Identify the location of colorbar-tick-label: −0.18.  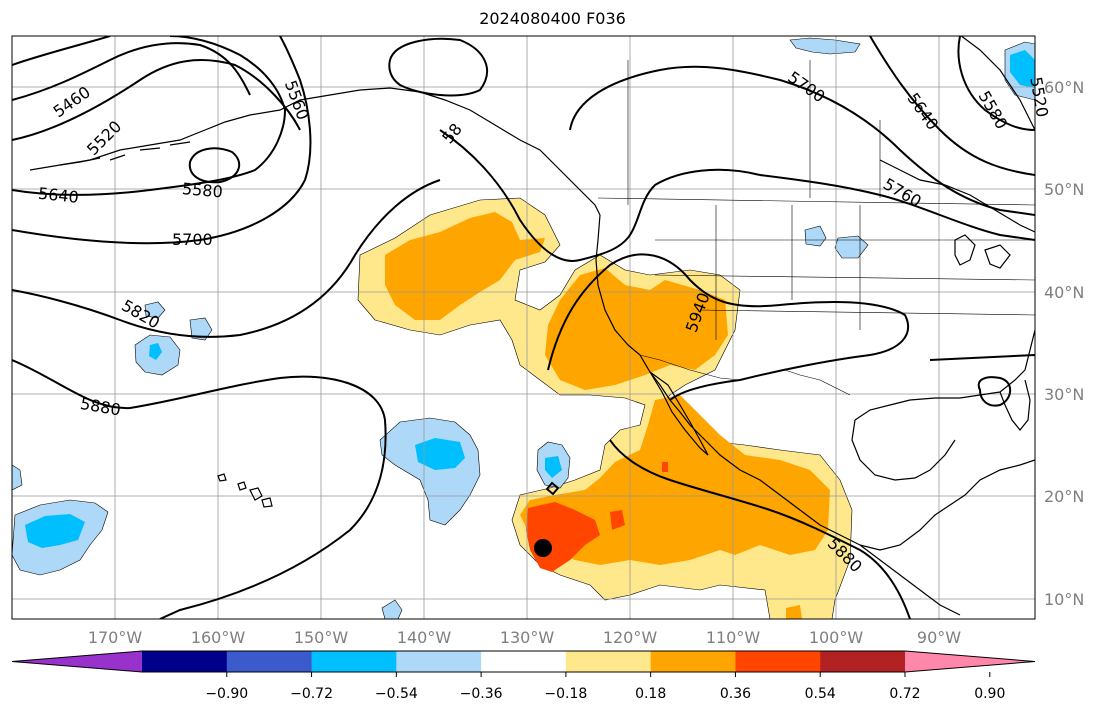
(565, 694).